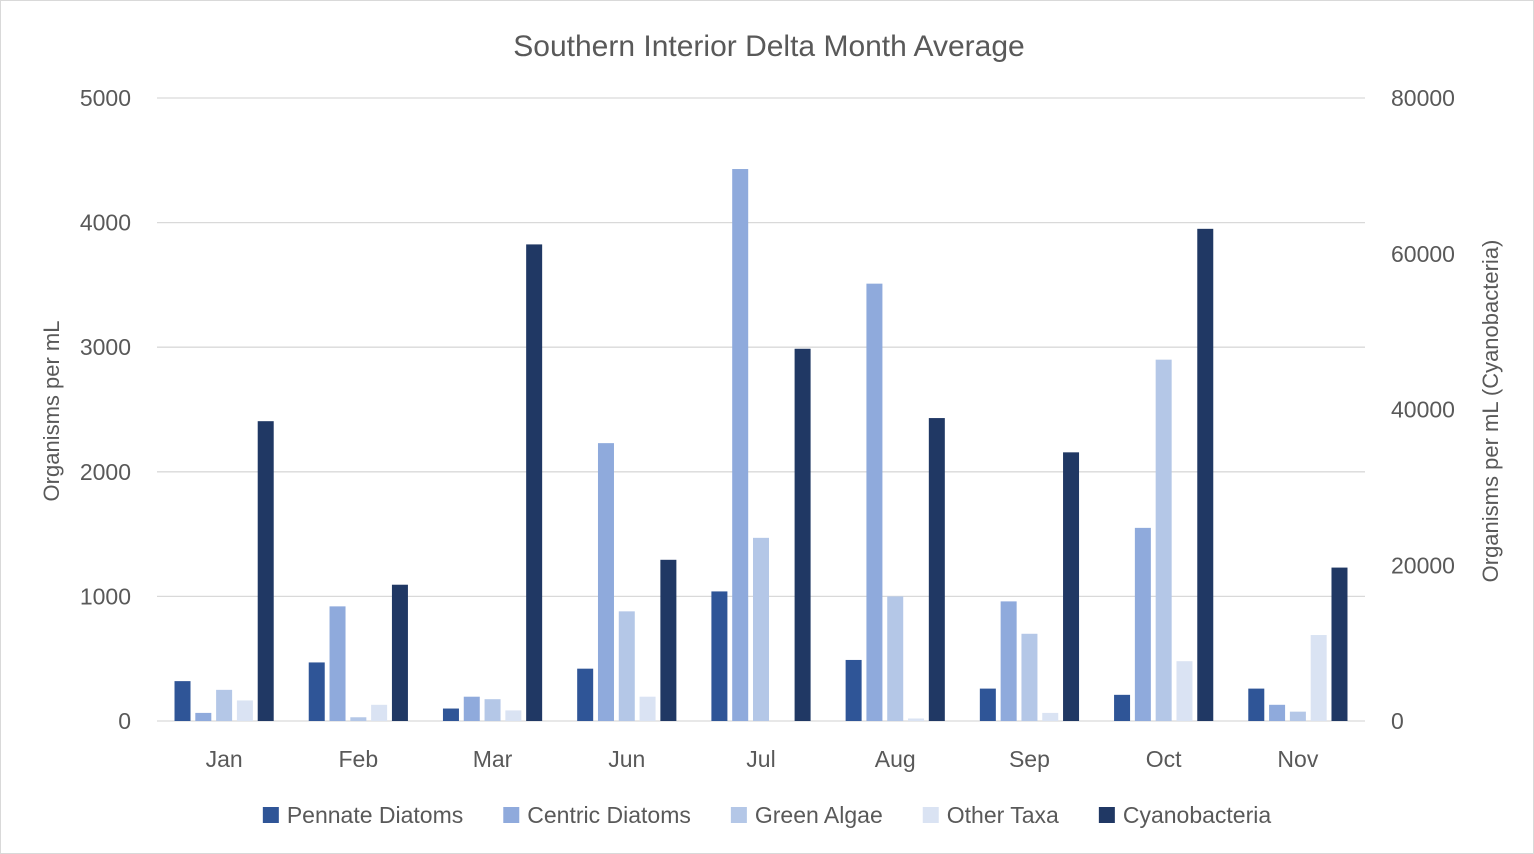  I want to click on y2-tick-label: 40000, so click(1423, 410).